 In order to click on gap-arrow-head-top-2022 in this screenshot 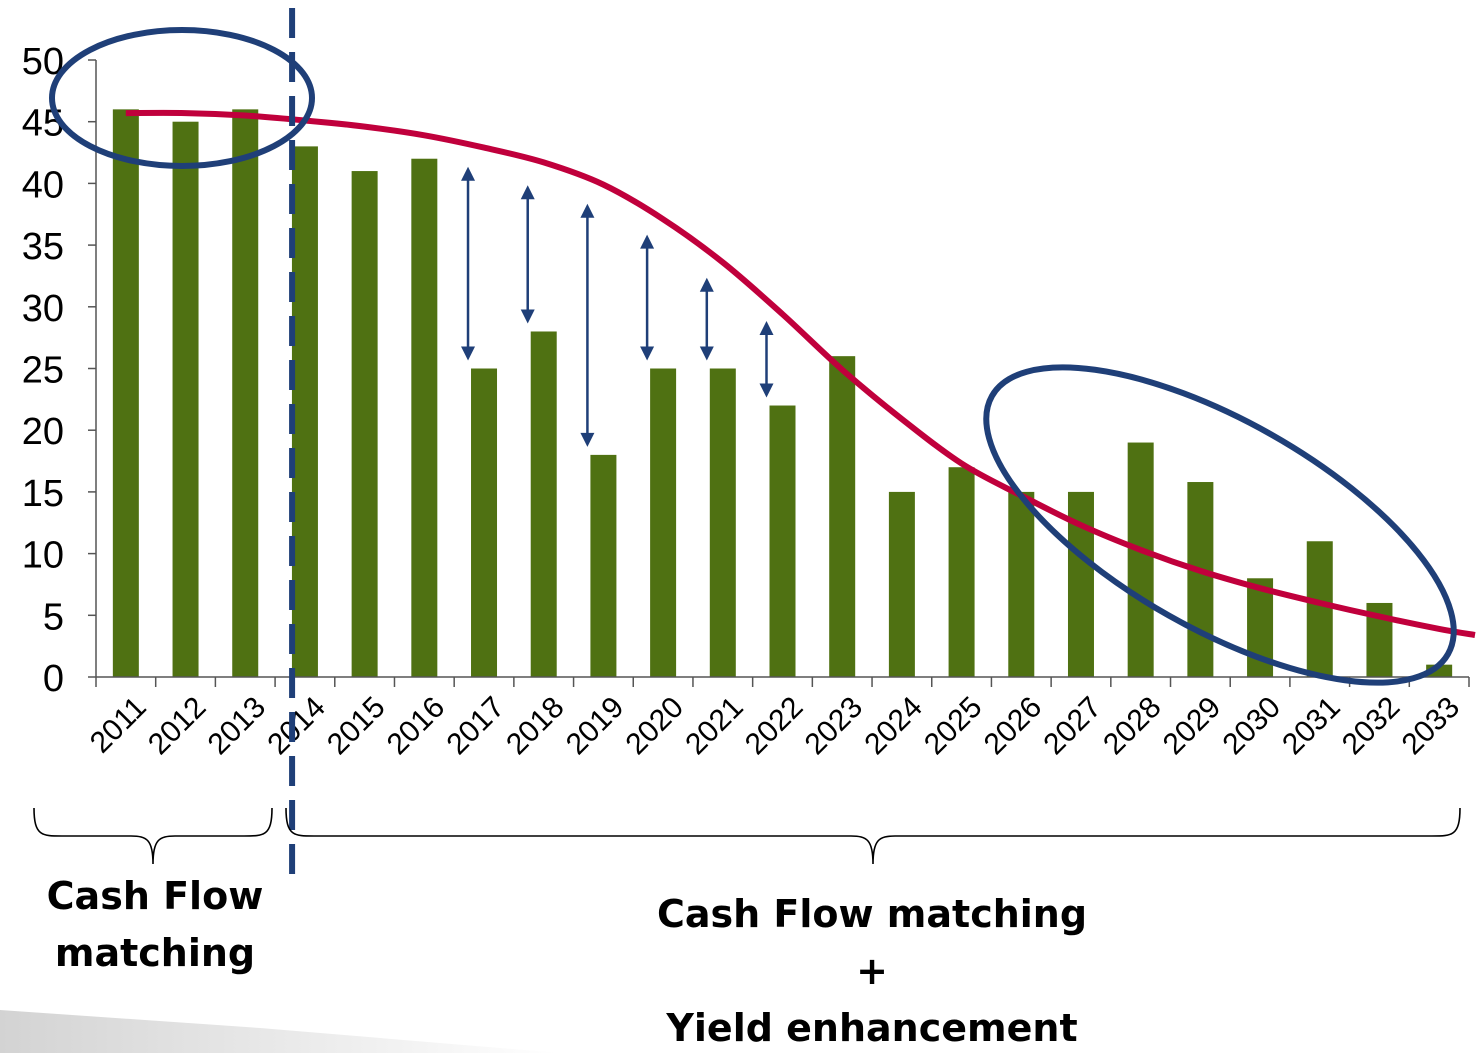, I will do `click(766, 327)`.